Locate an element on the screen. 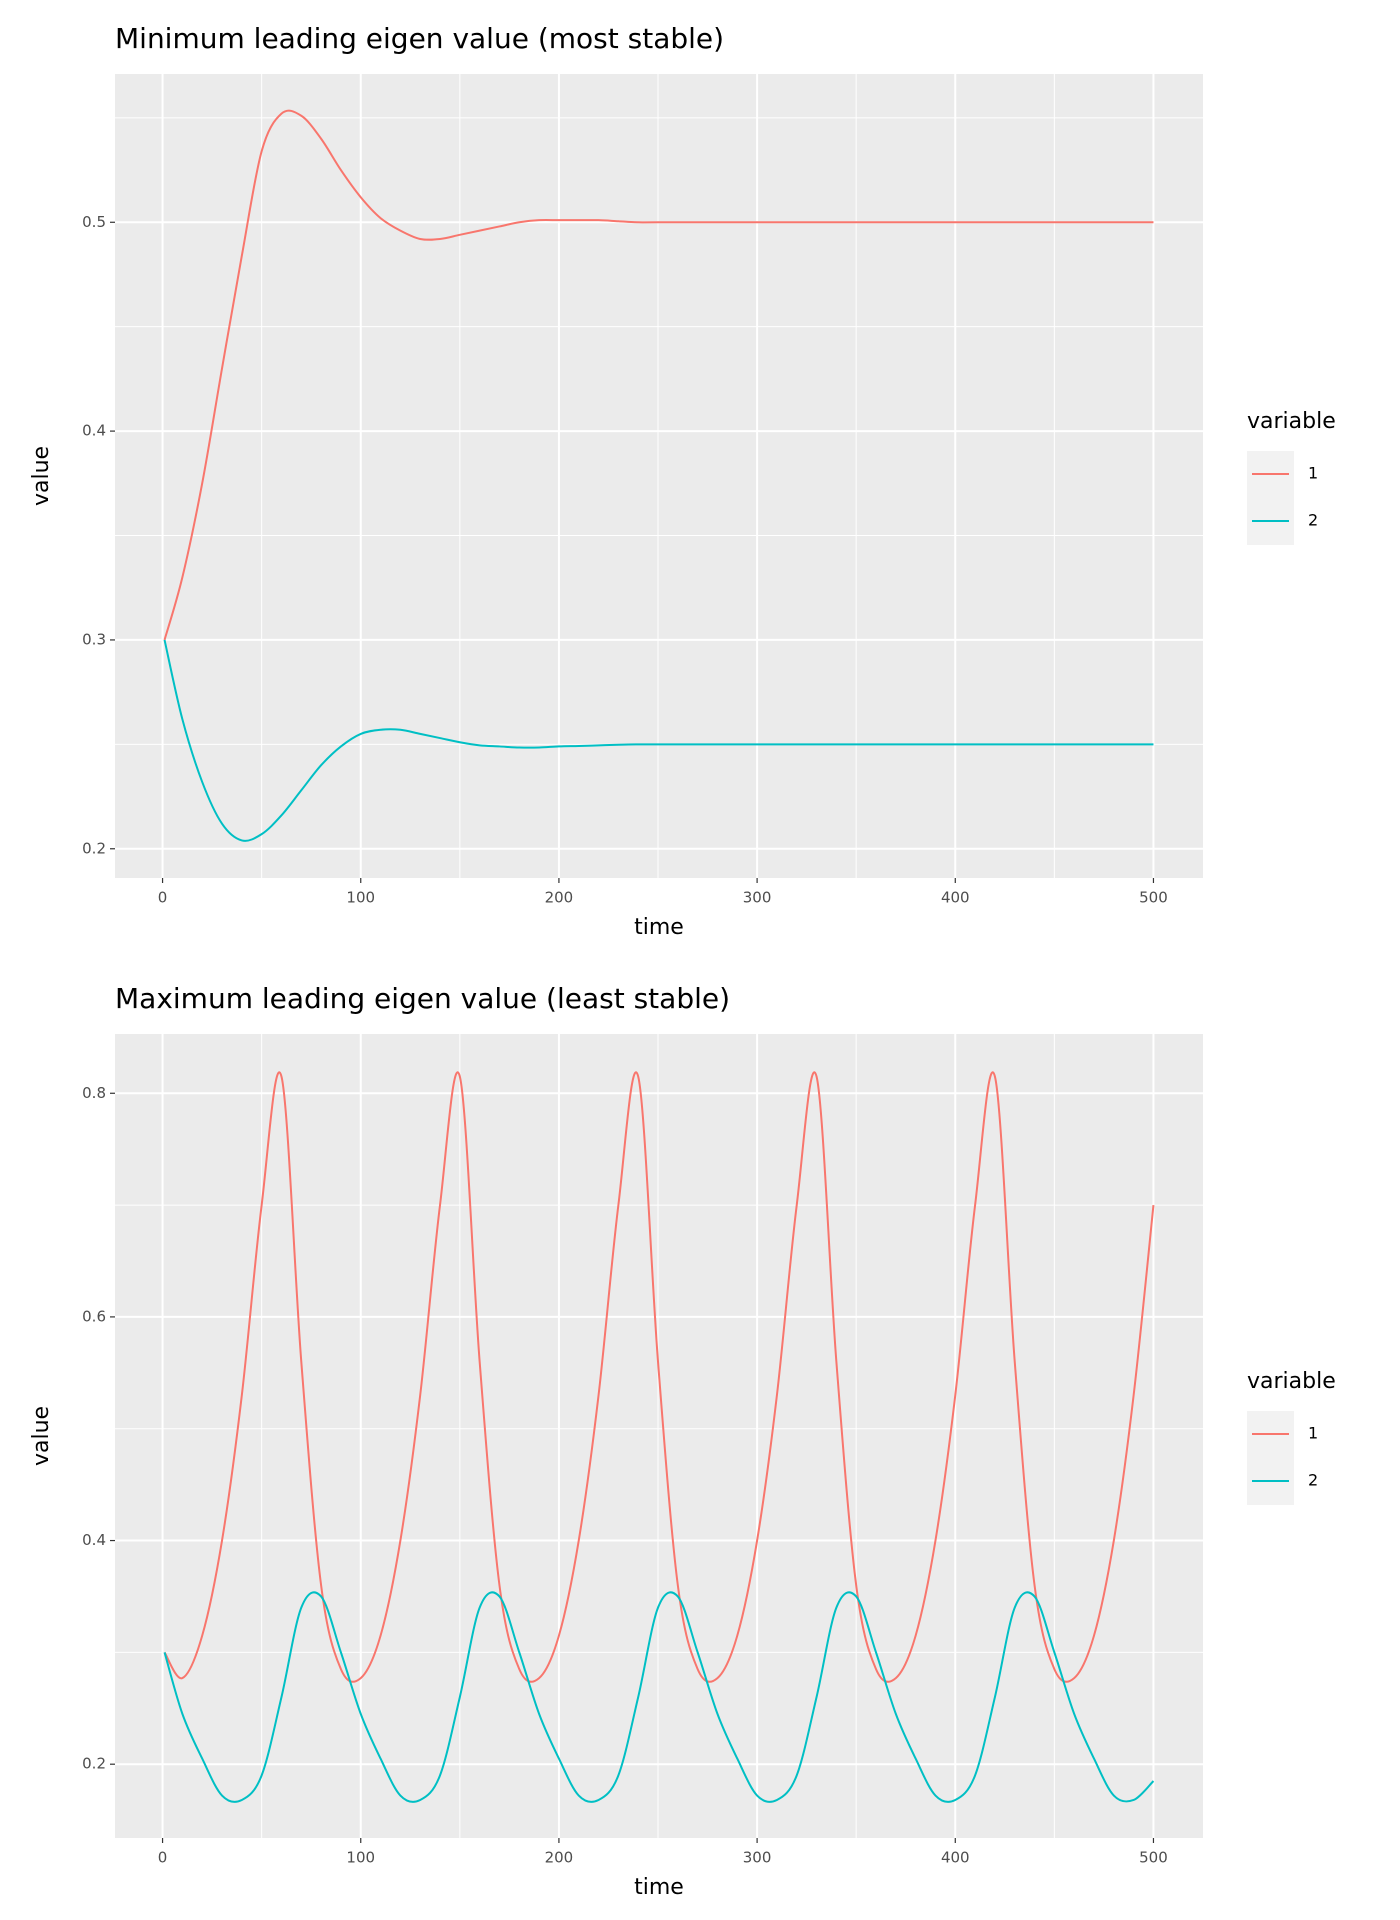  y-tick-label: 0.6 is located at coordinates (94, 1316).